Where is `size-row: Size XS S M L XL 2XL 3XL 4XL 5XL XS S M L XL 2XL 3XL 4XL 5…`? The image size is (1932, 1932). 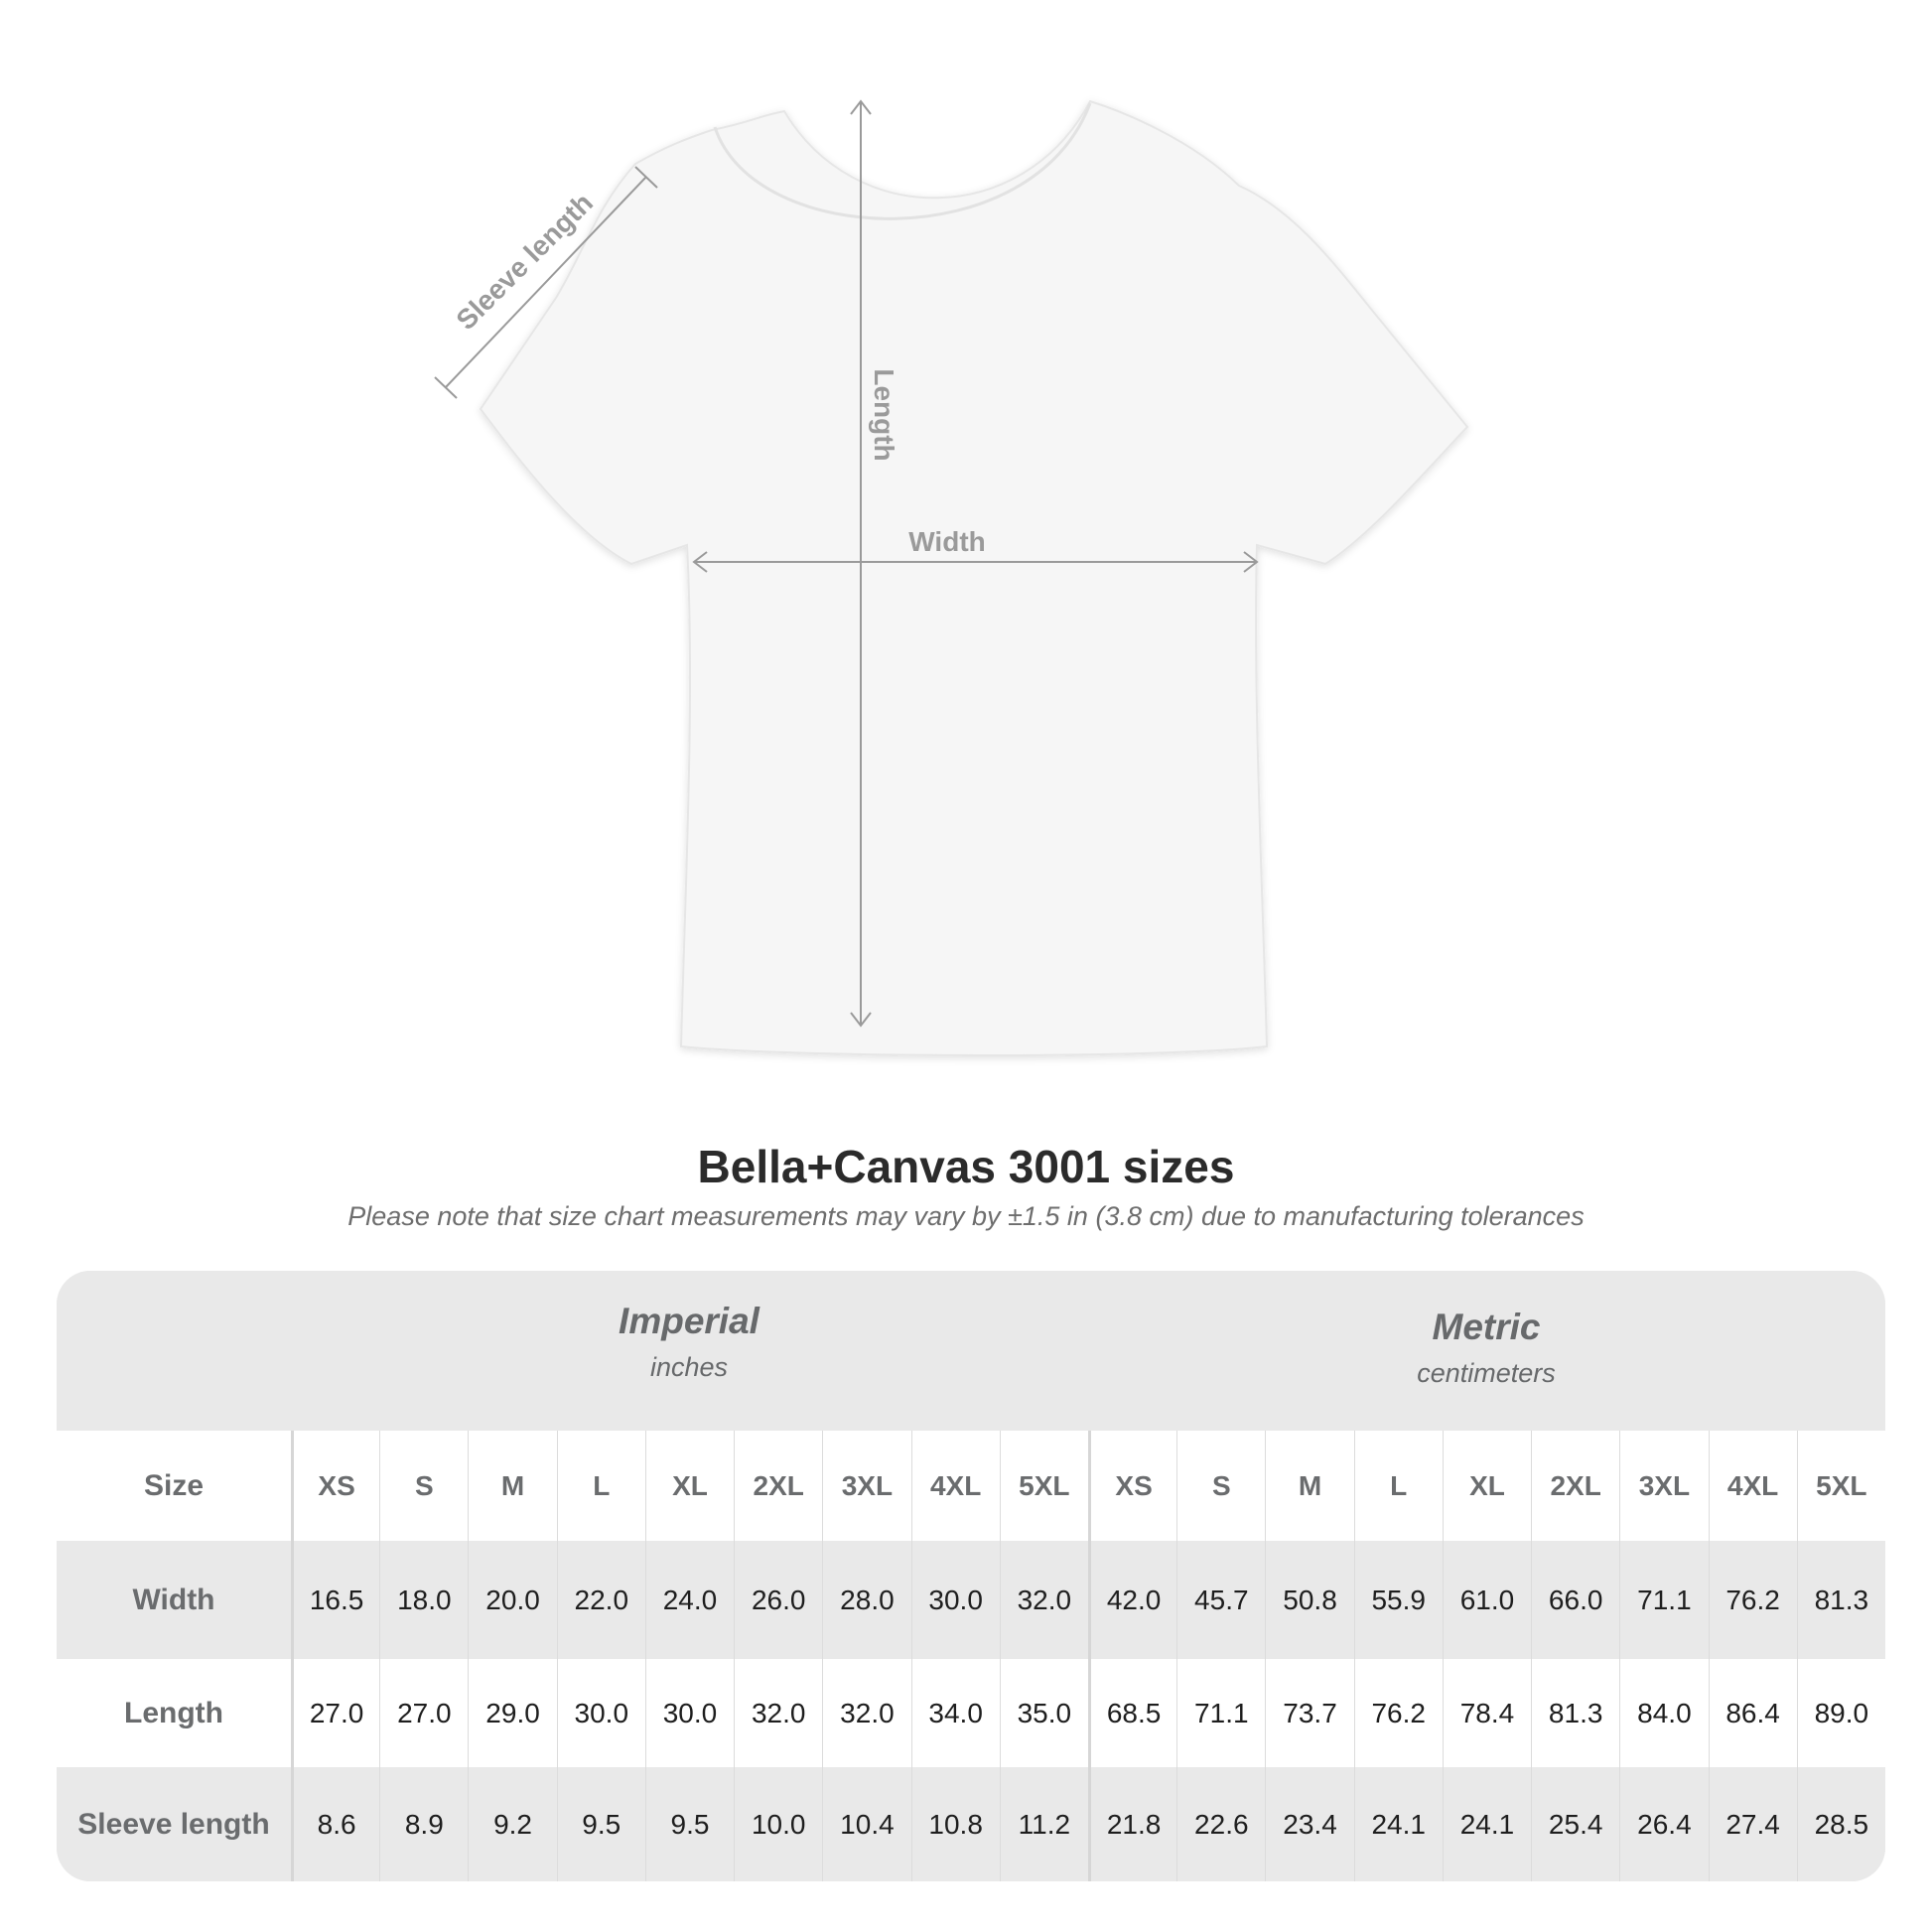
size-row: Size XS S M L XL 2XL 3XL 4XL 5XL XS S M L XL 2XL 3XL 4XL 5… is located at coordinates (971, 1486).